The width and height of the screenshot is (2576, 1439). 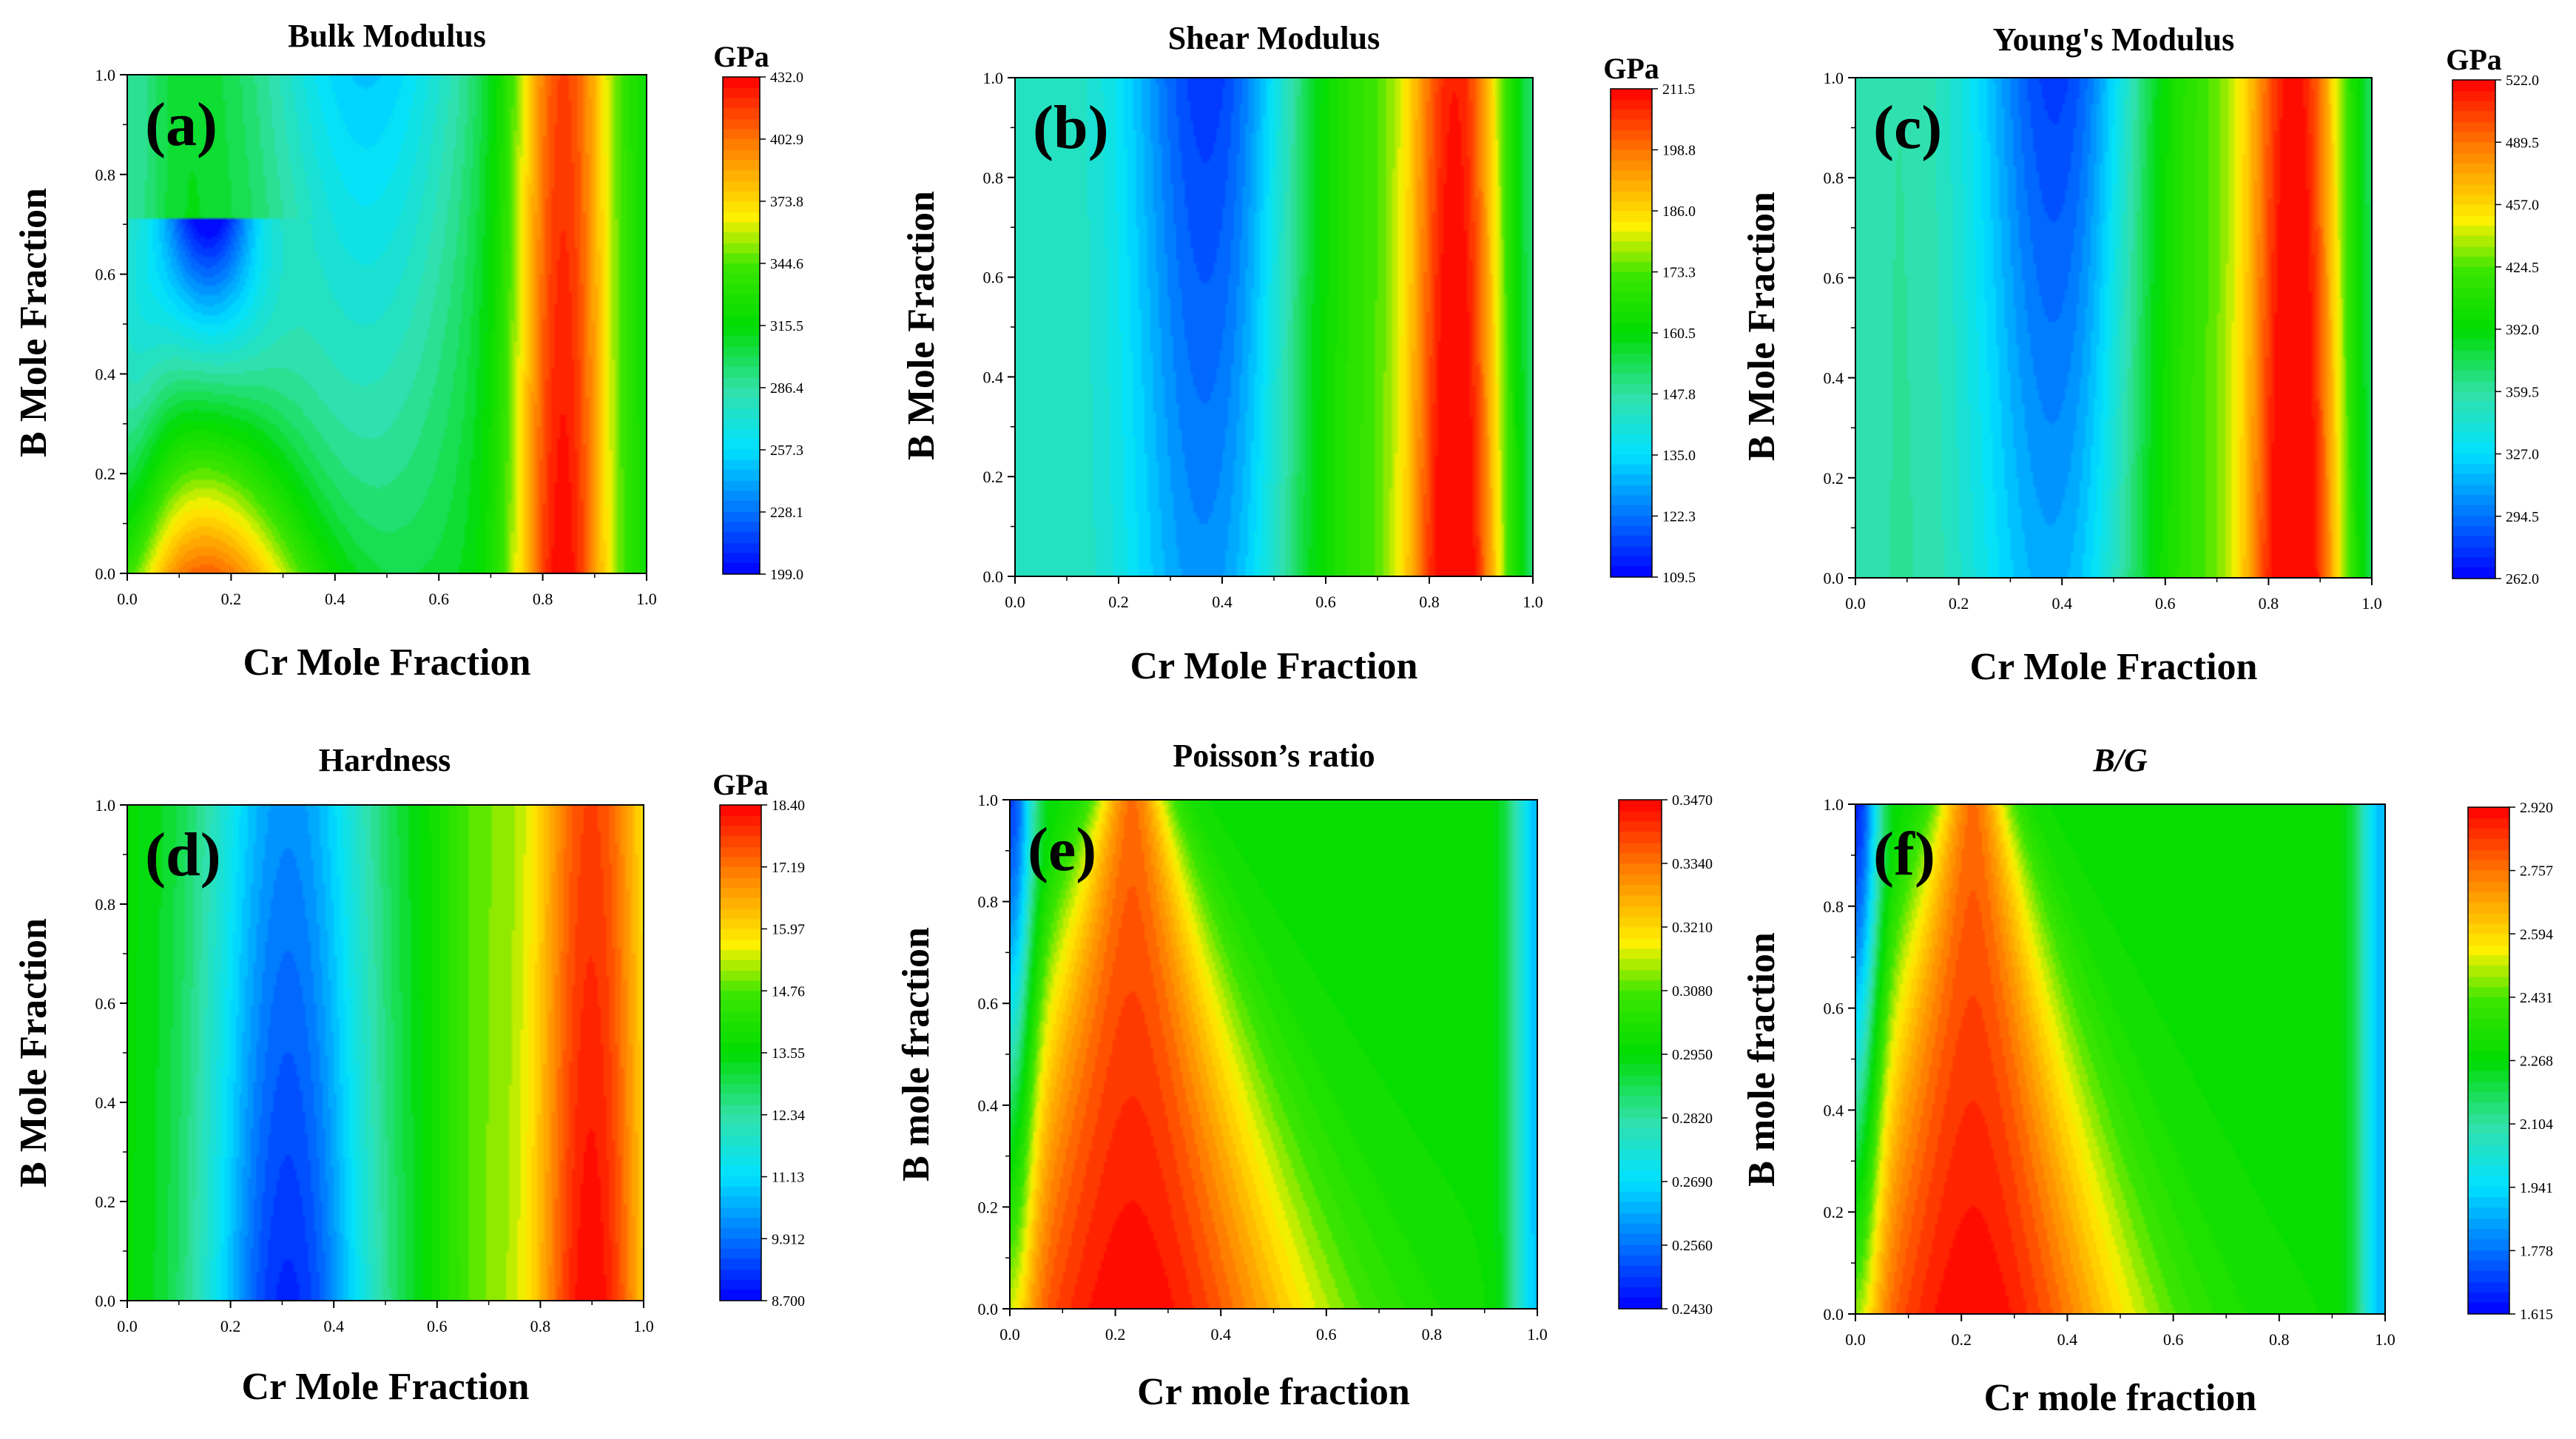 What do you see at coordinates (786, 450) in the screenshot?
I see `colorbar-tick-label: 257.3` at bounding box center [786, 450].